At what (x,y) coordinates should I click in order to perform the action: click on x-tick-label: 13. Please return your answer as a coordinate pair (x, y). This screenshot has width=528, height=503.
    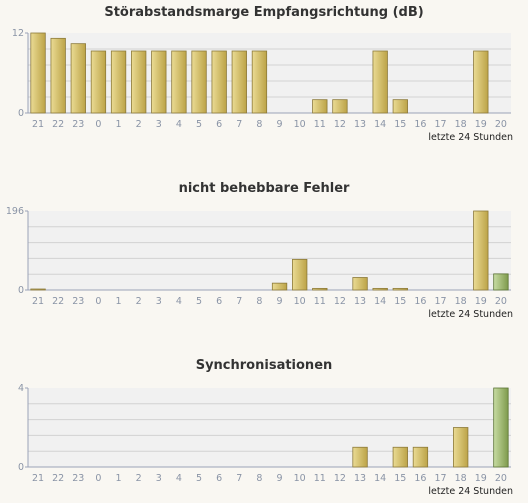
    Looking at the image, I should click on (360, 124).